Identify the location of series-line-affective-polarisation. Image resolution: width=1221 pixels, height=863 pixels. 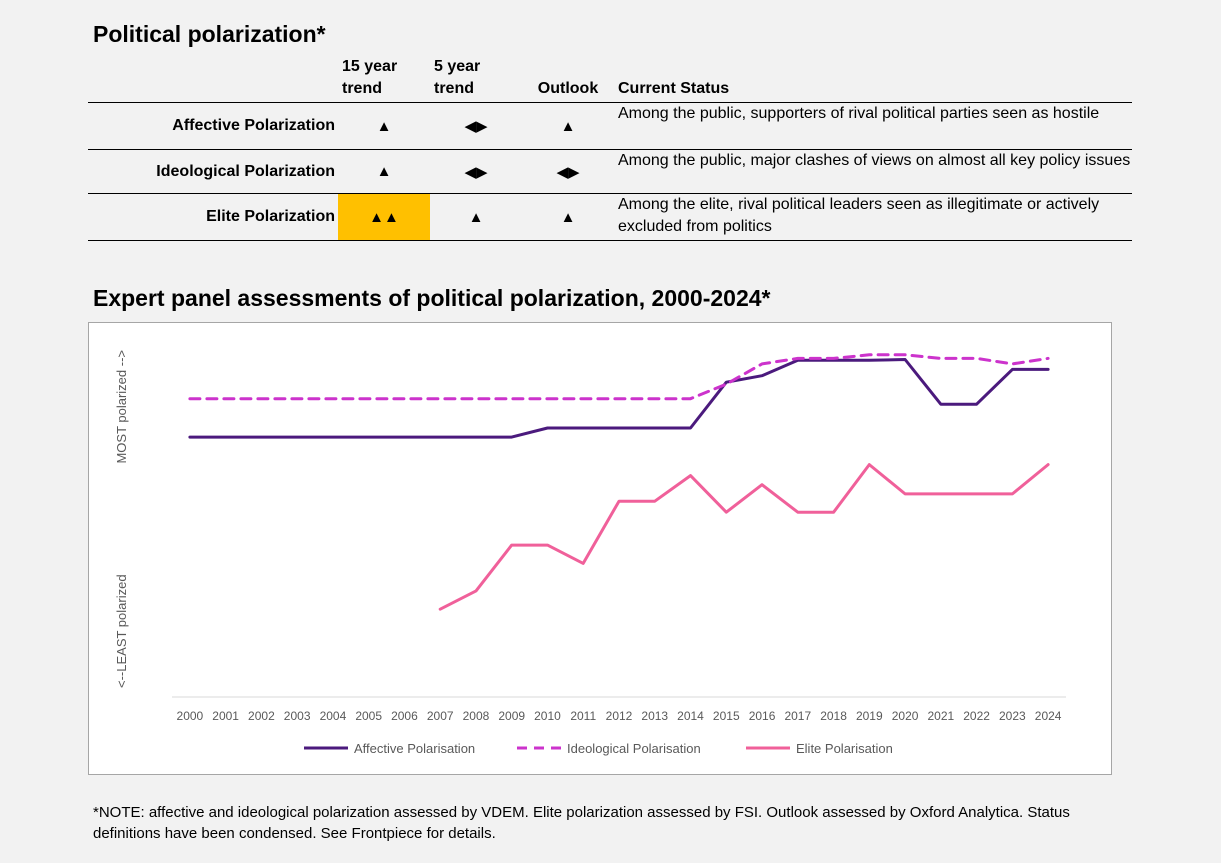
(619, 398).